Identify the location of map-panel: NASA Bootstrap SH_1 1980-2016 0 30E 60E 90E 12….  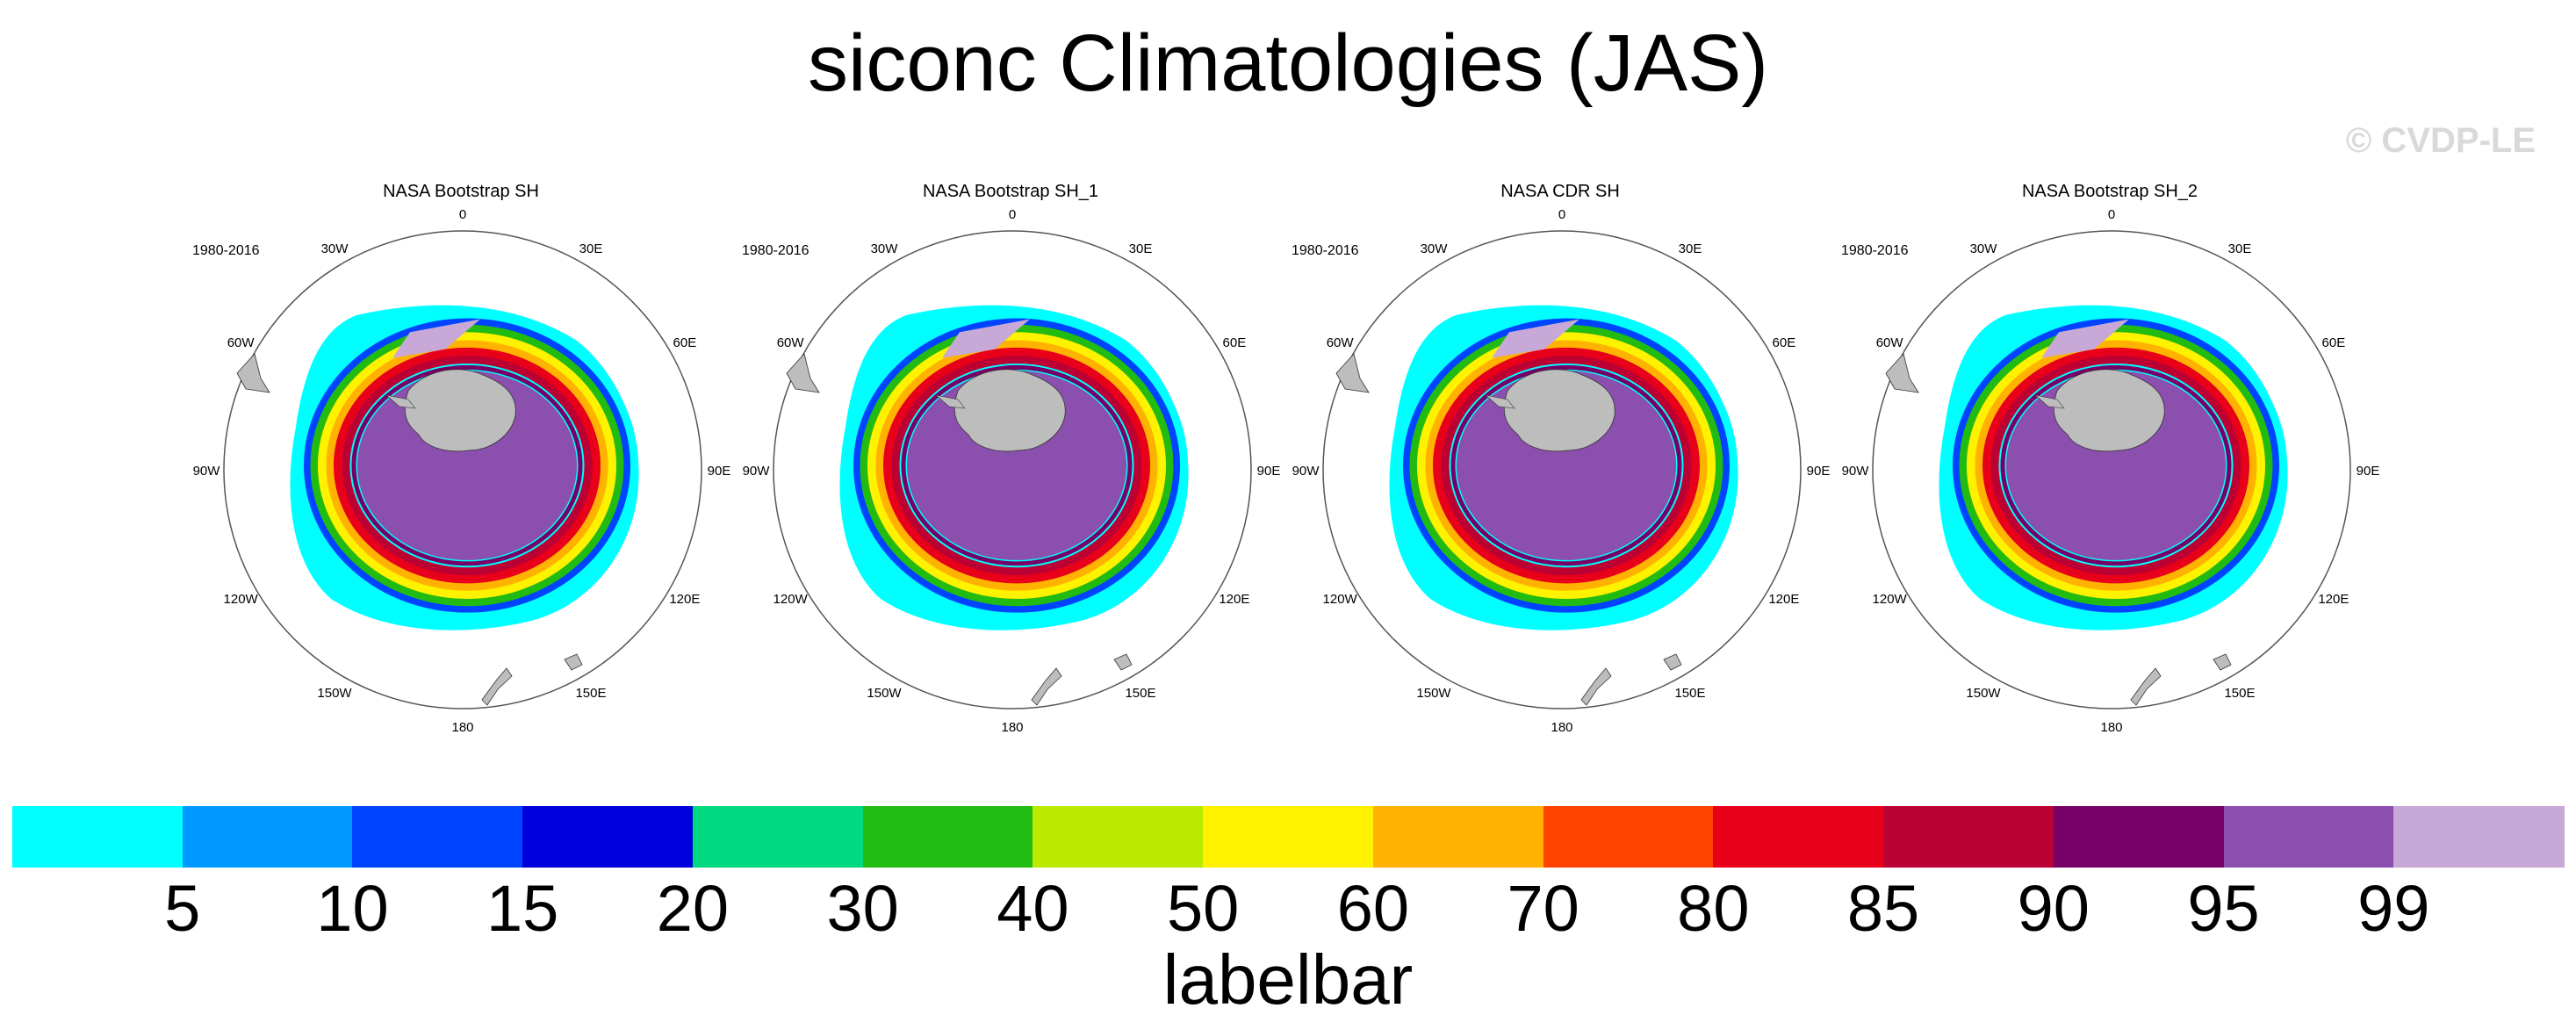
(1010, 456).